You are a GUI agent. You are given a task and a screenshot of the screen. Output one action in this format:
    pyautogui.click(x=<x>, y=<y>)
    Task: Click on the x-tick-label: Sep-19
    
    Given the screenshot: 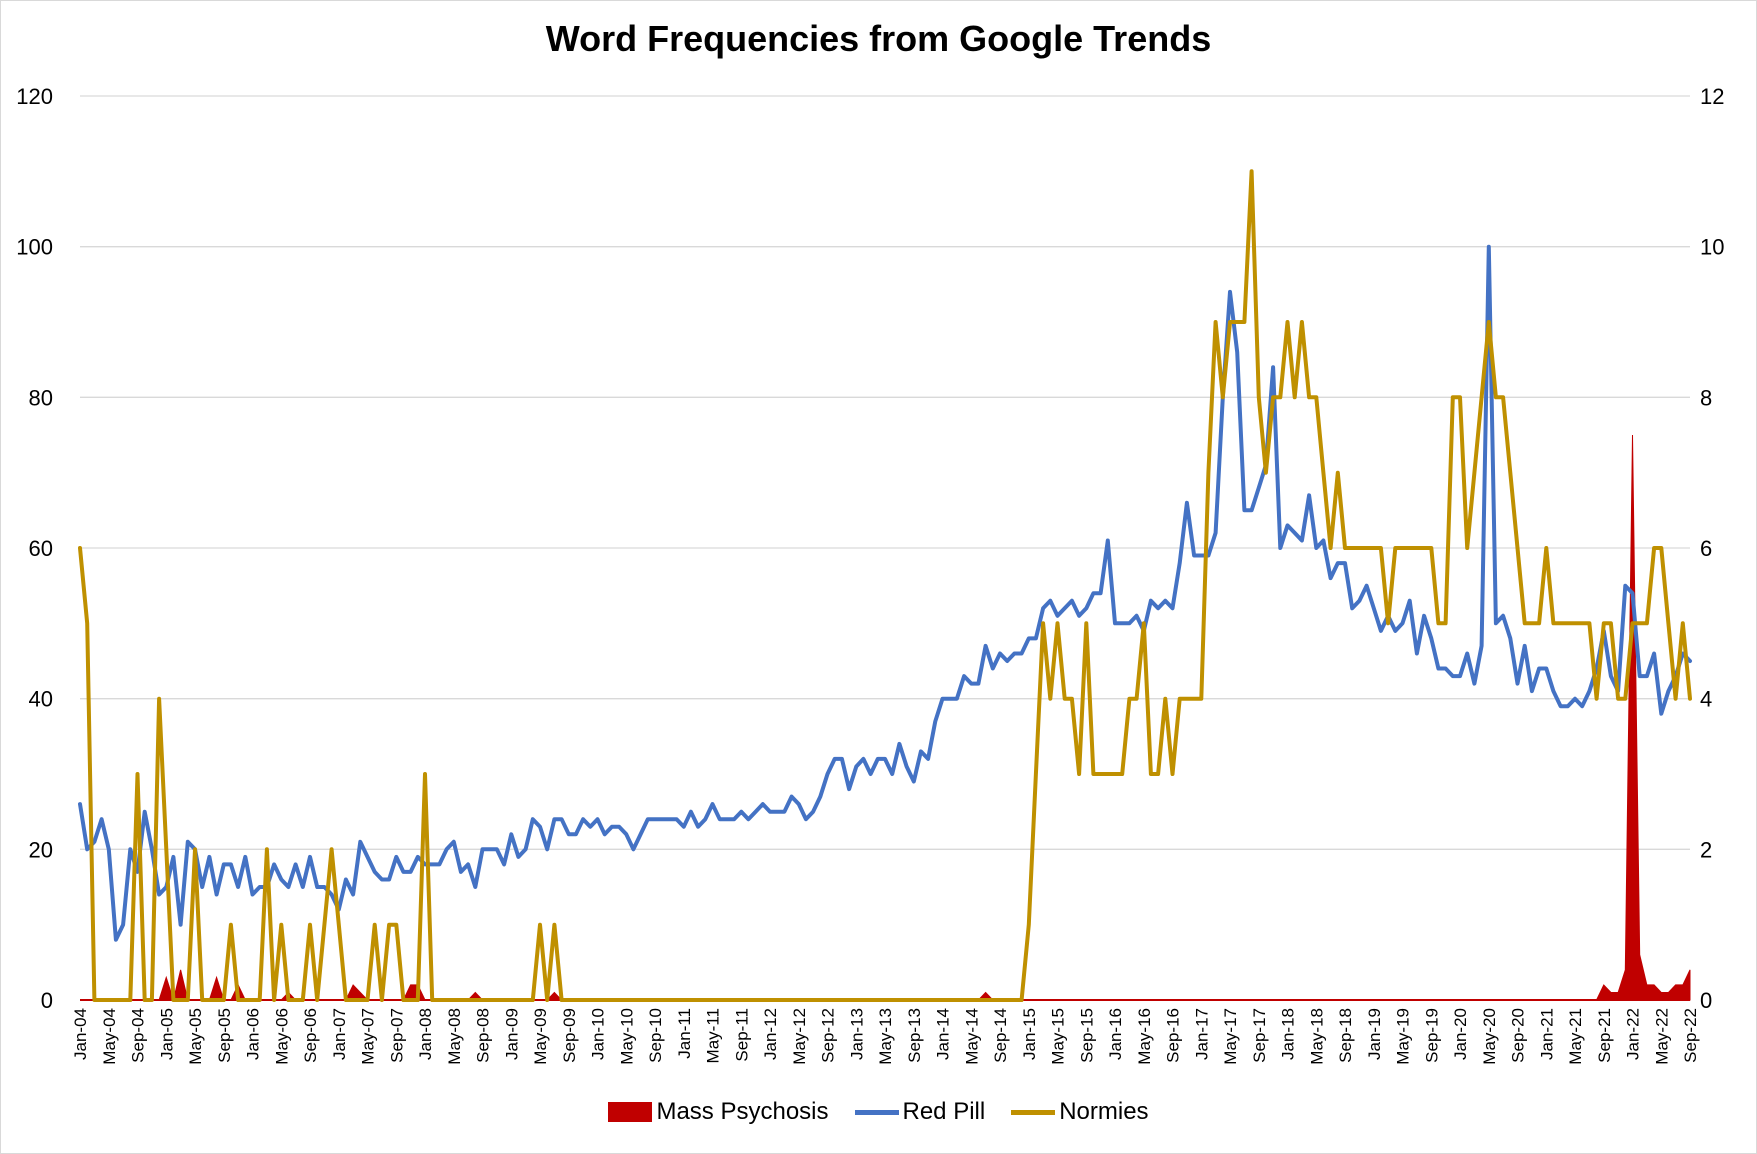 What is the action you would take?
    pyautogui.click(x=1431, y=1035)
    